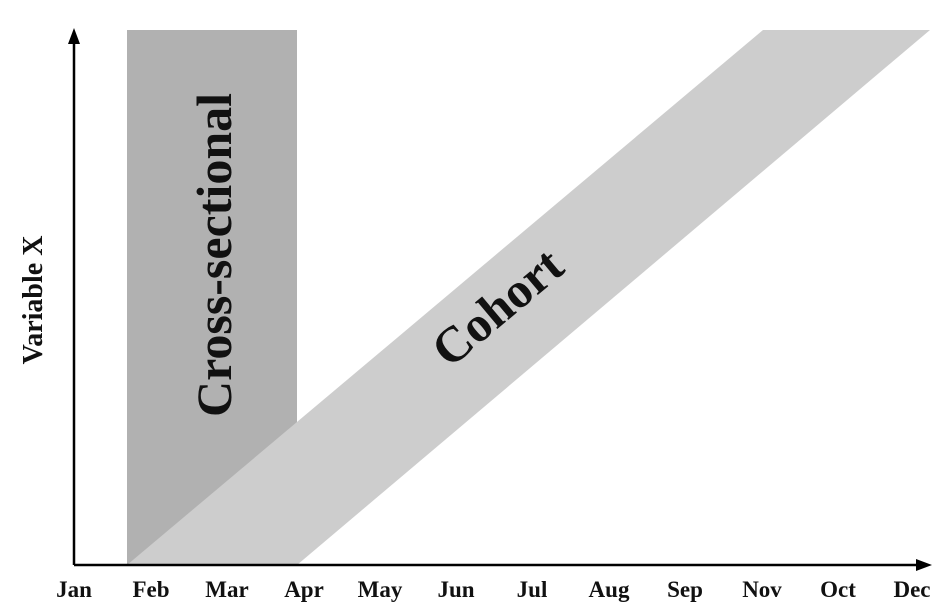 The height and width of the screenshot is (612, 945). I want to click on x-tick-label: Oct, so click(838, 589).